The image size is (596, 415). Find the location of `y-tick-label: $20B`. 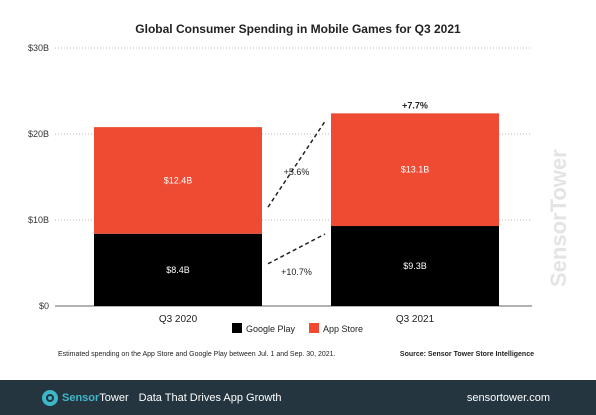

y-tick-label: $20B is located at coordinates (38, 134).